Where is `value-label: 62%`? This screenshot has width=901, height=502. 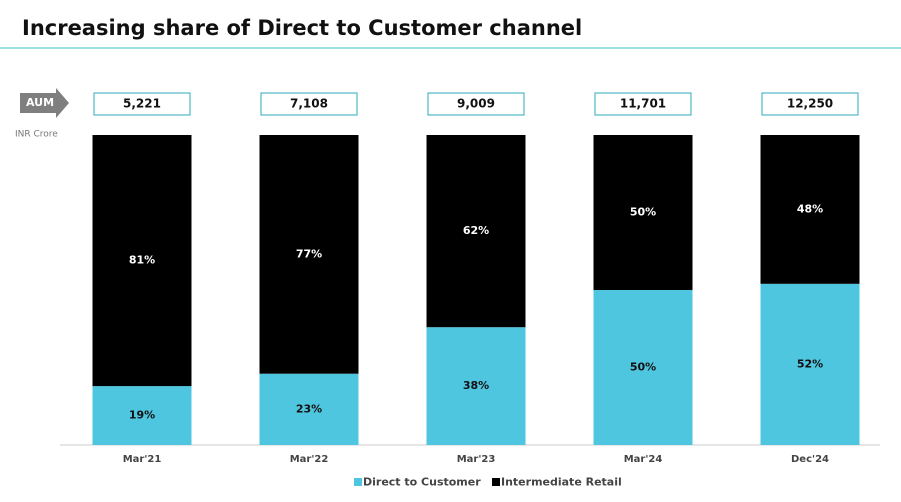
value-label: 62% is located at coordinates (476, 230).